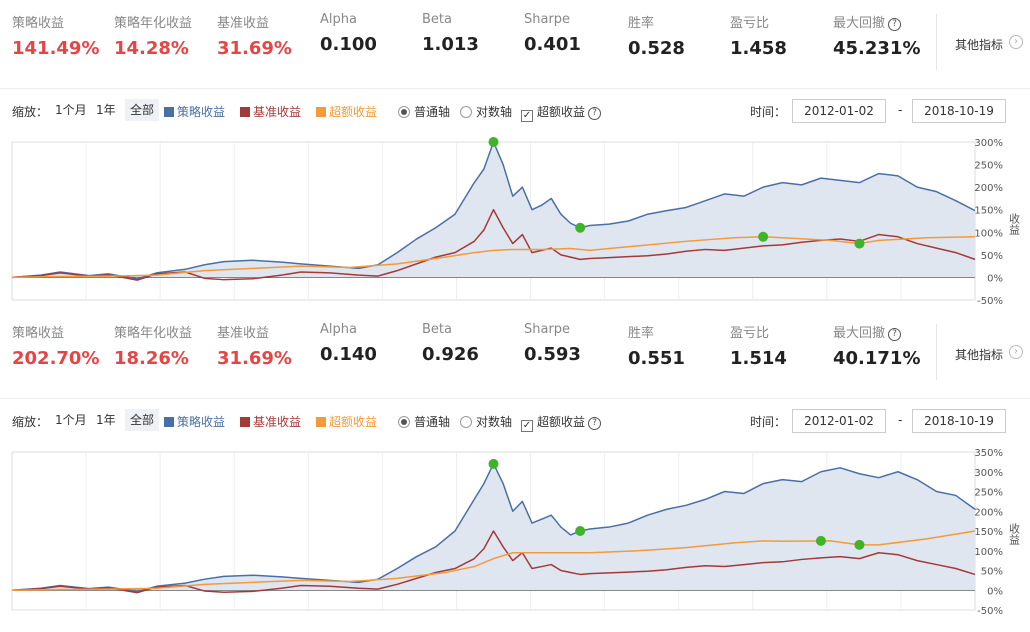 This screenshot has width=1030, height=632. I want to click on metric-max-drawdown: 最大回撤? 40.171%, so click(877, 345).